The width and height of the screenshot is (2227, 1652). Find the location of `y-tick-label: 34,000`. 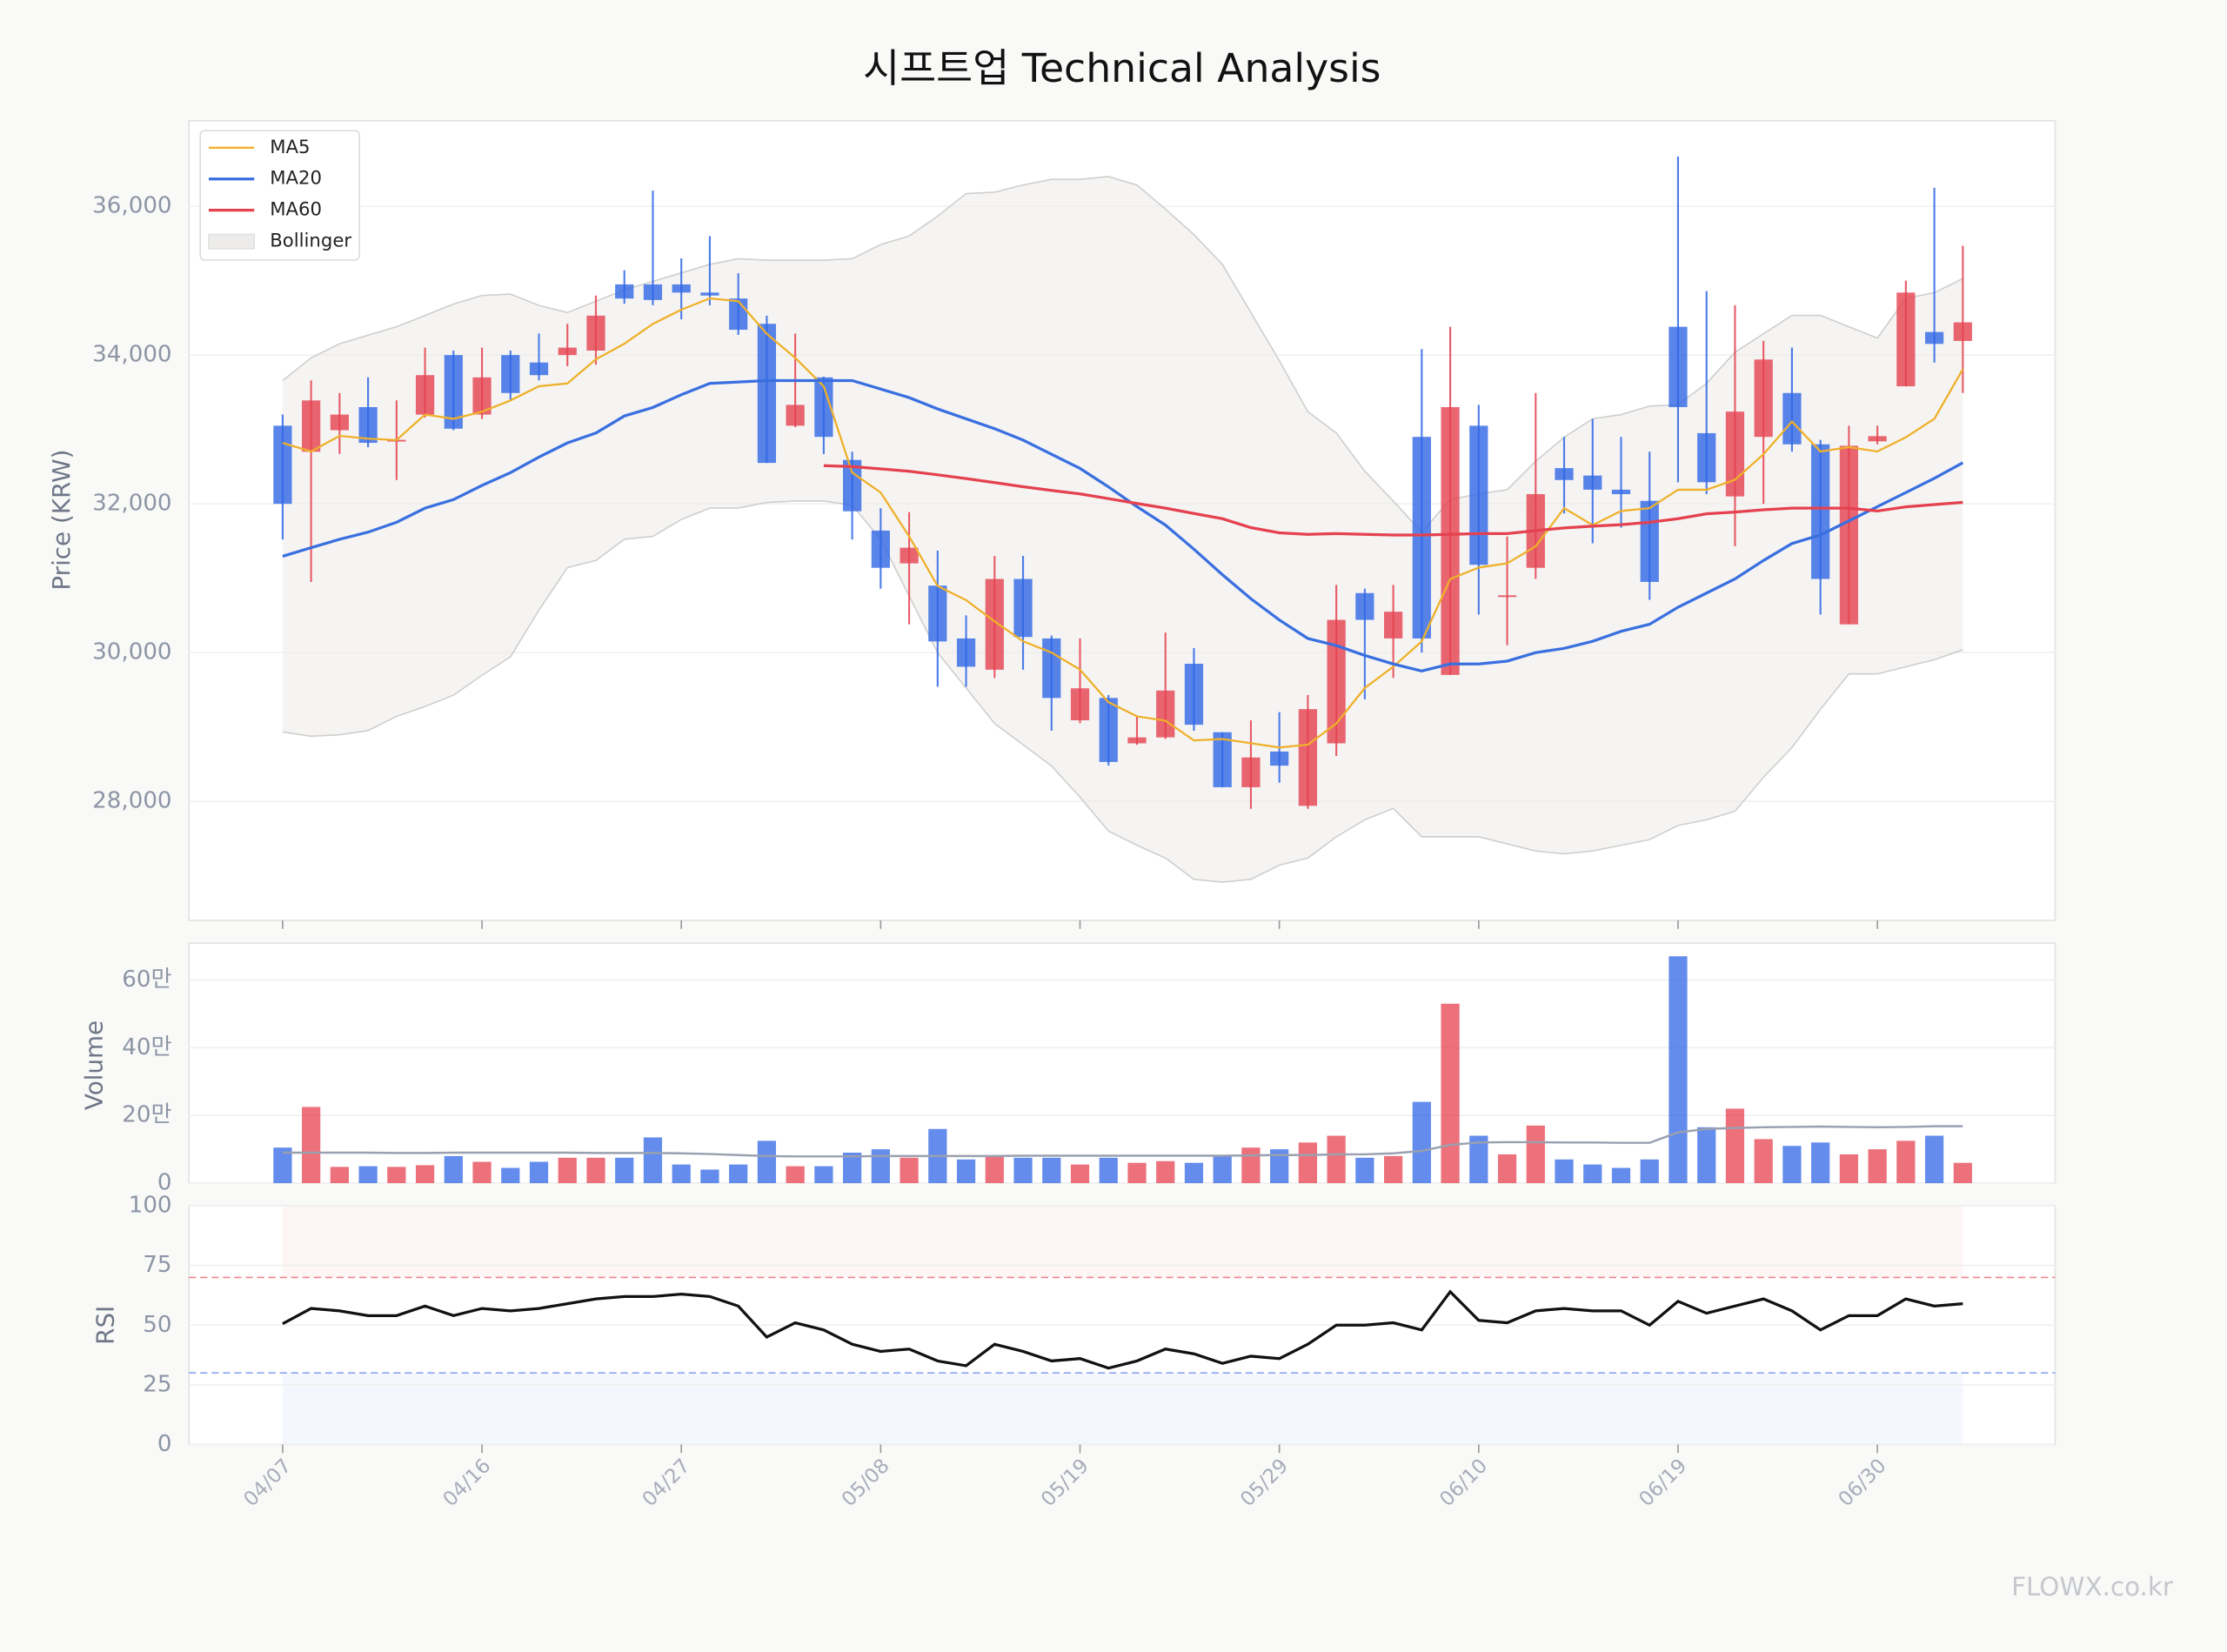

y-tick-label: 34,000 is located at coordinates (131, 355).